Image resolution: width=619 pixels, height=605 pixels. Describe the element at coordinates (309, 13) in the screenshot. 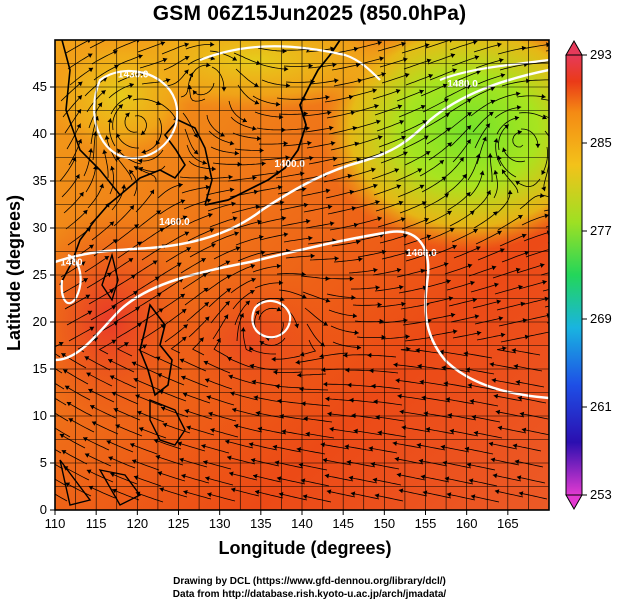

I see `map-title: GSM 06Z15Jun2025 (850.0hPa)` at that location.